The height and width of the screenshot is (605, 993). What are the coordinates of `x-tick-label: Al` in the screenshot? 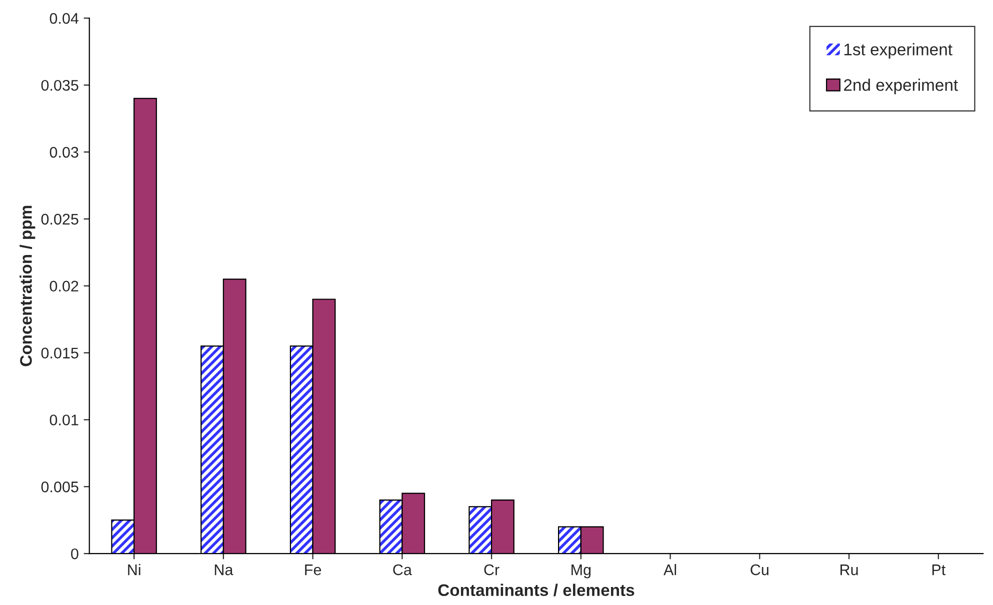 It's located at (670, 570).